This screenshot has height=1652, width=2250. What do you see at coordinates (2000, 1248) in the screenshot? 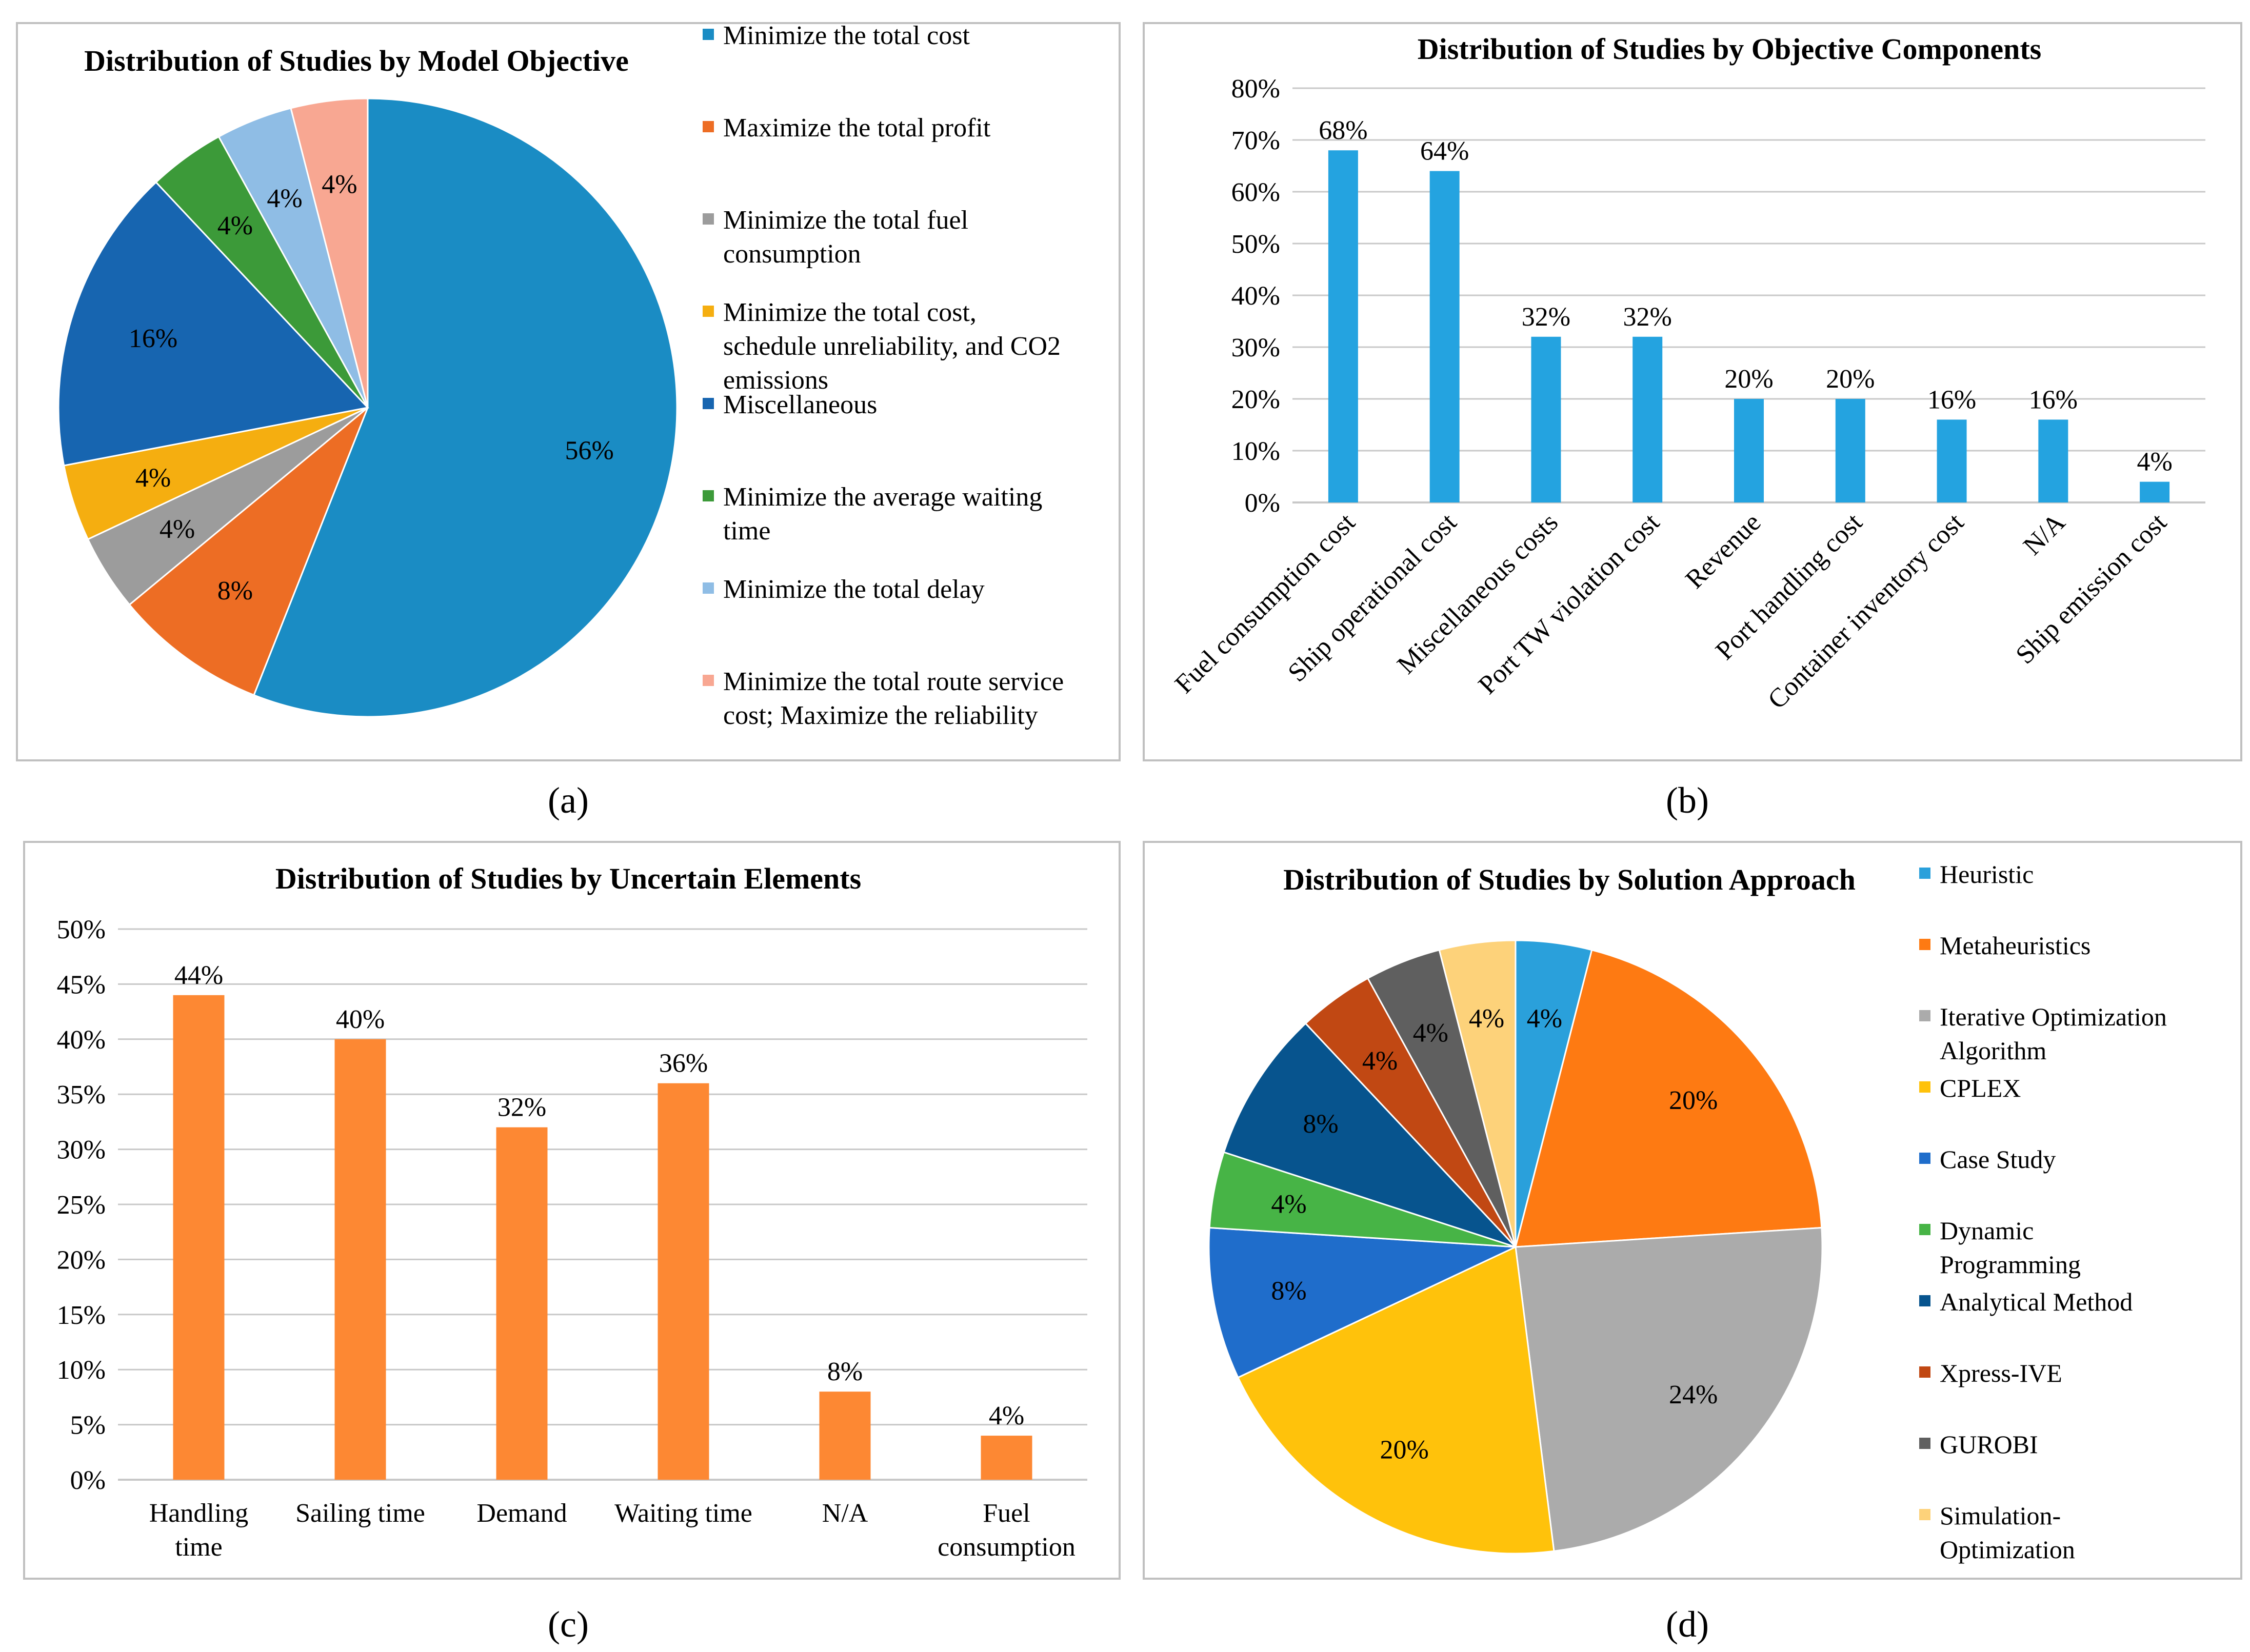
I see `chart-d-legend-item-dynamic-programming: Dynamic Programming` at bounding box center [2000, 1248].